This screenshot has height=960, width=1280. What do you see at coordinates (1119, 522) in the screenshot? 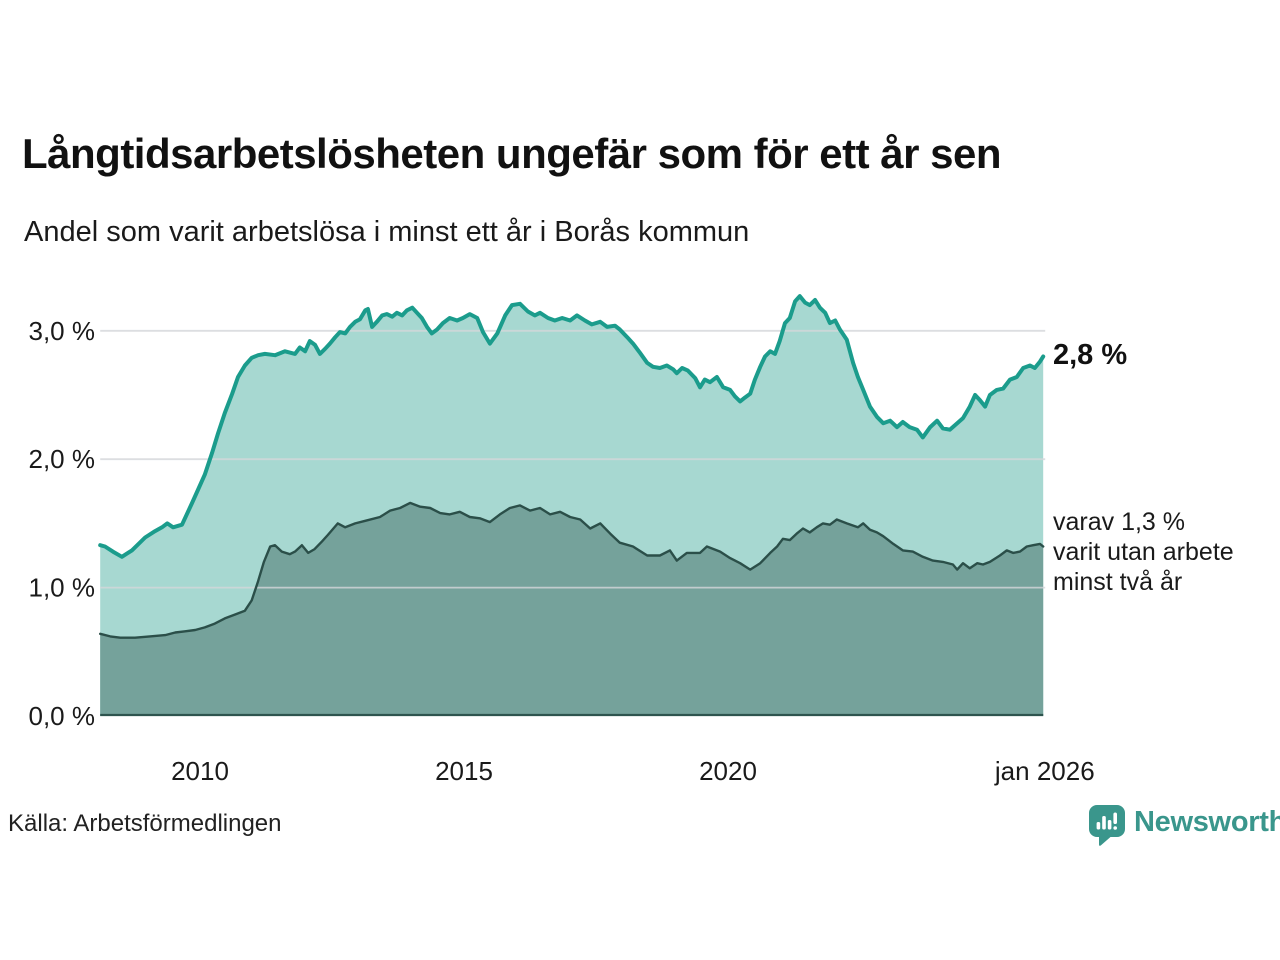
I see `end-label-two-year-line1: varav 1,3 %` at bounding box center [1119, 522].